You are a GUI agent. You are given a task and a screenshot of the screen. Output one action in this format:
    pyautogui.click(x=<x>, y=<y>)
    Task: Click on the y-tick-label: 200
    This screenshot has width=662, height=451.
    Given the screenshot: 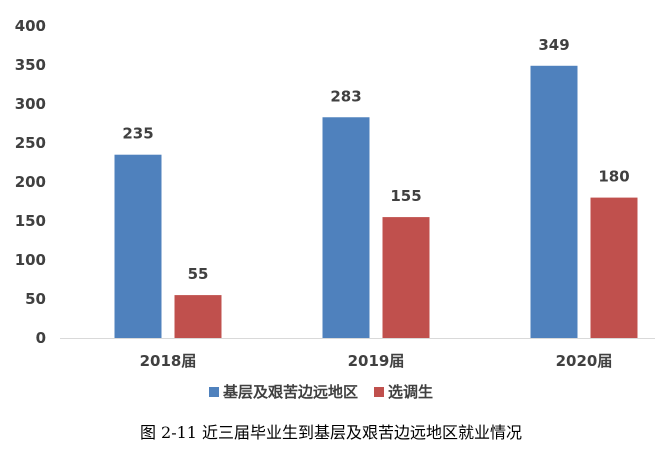 What is the action you would take?
    pyautogui.click(x=30, y=182)
    